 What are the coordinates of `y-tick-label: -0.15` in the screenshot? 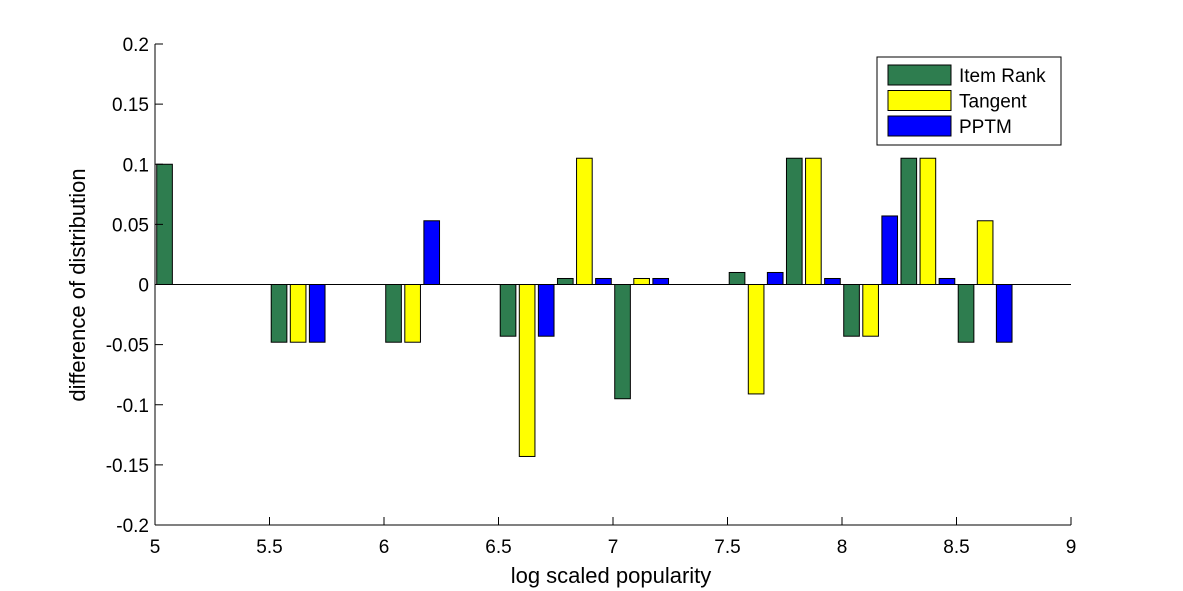 It's located at (127, 466).